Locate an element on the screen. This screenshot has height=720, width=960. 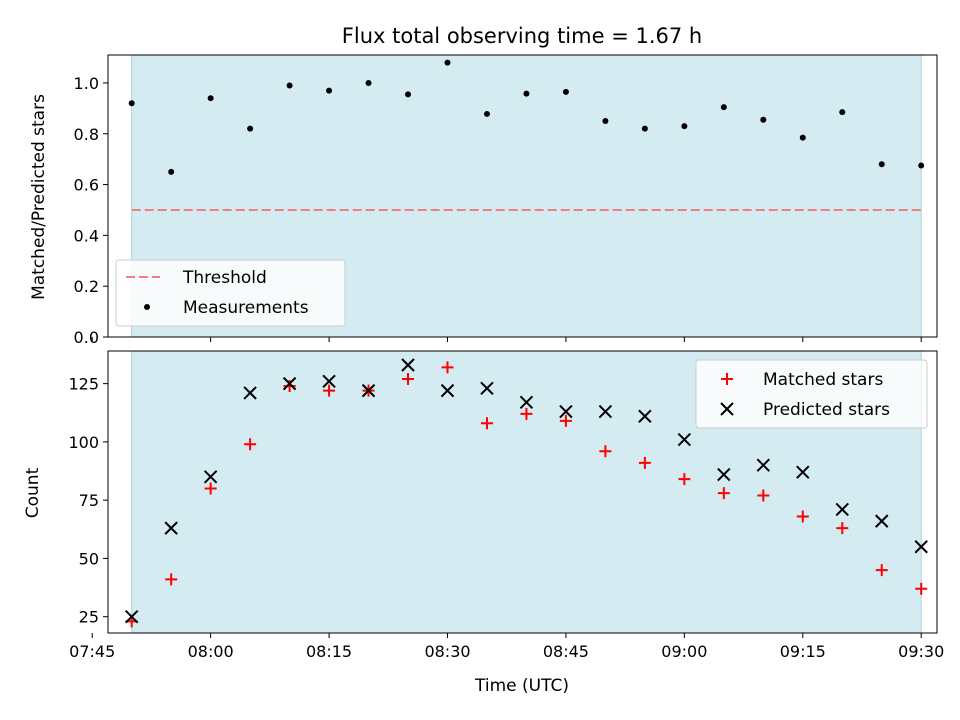
legend-predicted-swatch is located at coordinates (727, 409).